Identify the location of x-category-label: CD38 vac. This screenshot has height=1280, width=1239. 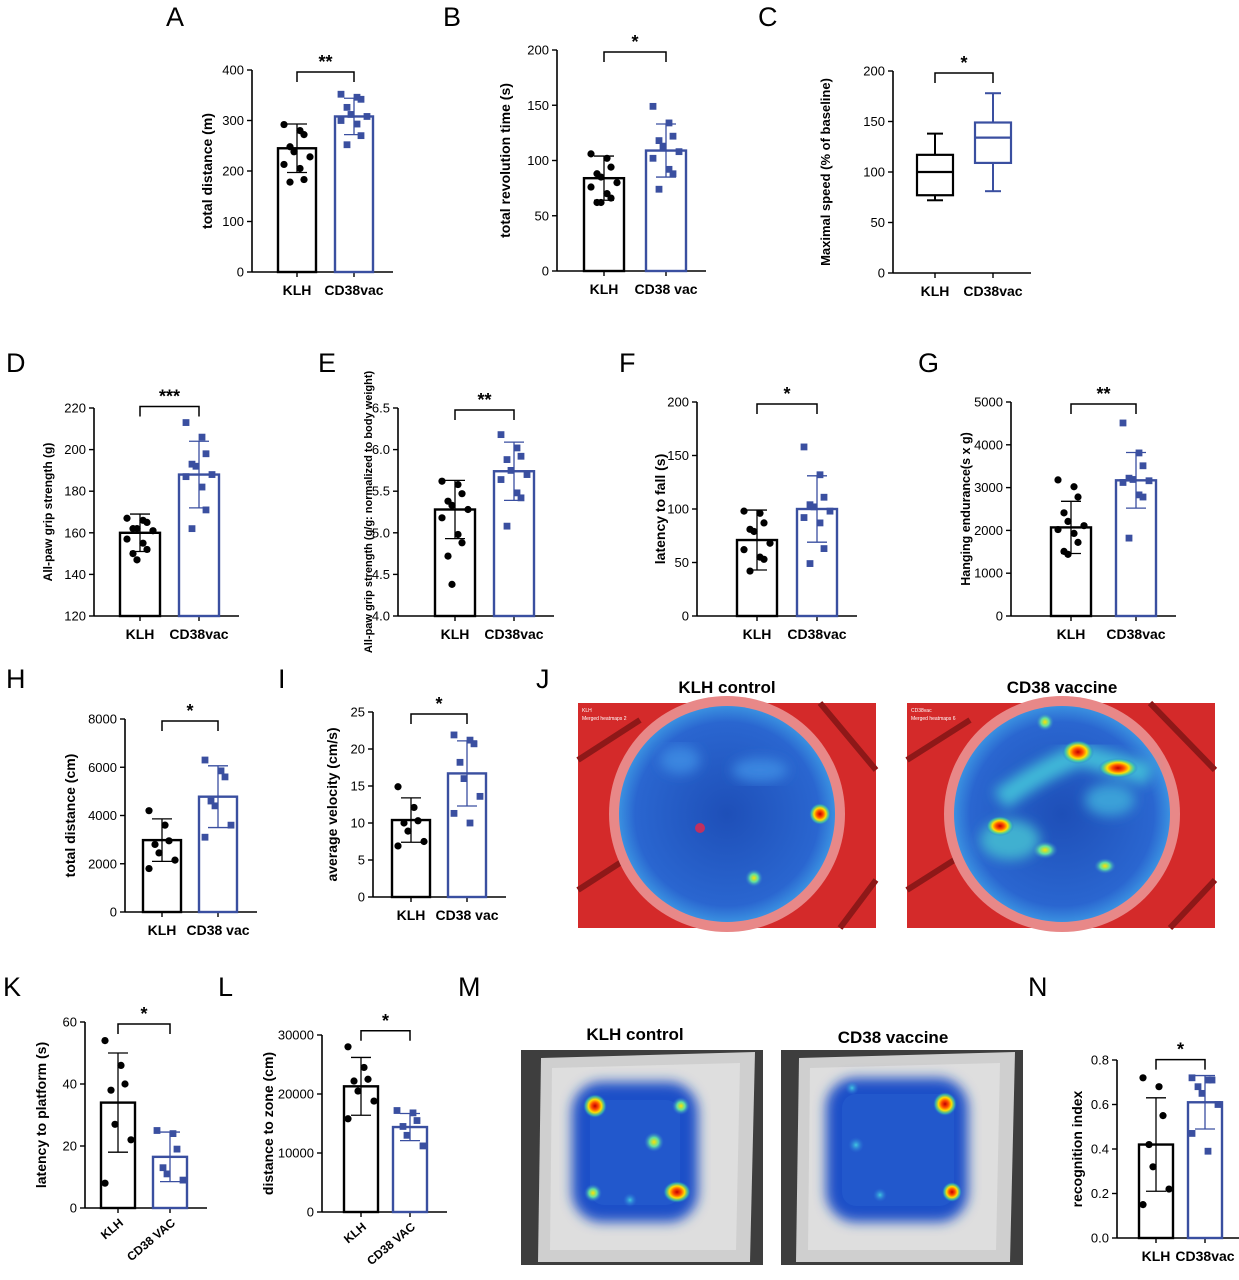
(665, 289).